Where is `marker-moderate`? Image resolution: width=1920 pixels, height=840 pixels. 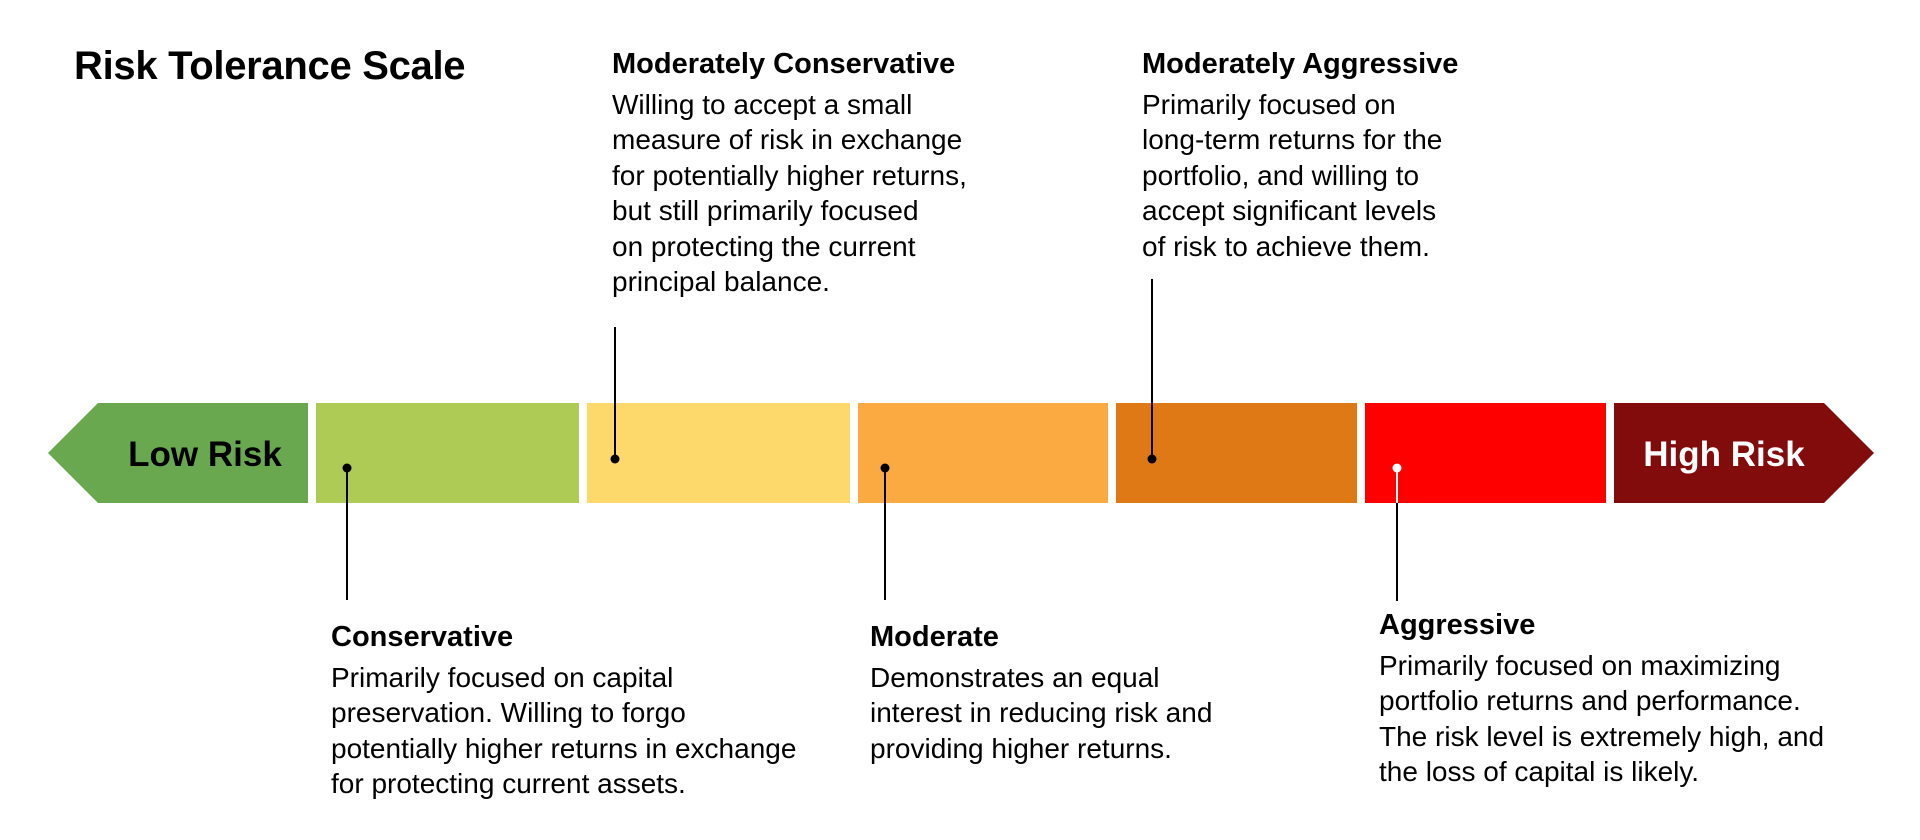 marker-moderate is located at coordinates (885, 468).